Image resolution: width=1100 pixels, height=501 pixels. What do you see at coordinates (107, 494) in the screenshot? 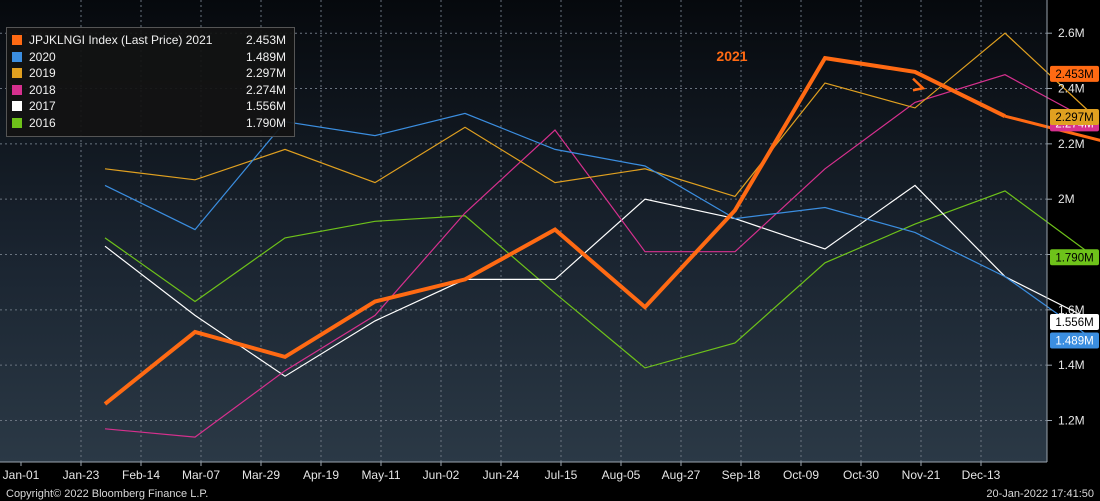
I see `copyright-text: Copyright© 2022 Bloomberg Finance L.P.` at bounding box center [107, 494].